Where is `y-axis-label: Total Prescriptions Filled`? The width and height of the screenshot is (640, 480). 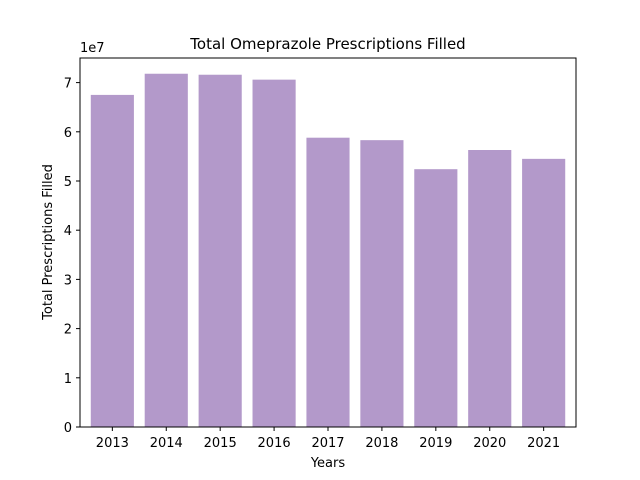 y-axis-label: Total Prescriptions Filled is located at coordinates (48, 242).